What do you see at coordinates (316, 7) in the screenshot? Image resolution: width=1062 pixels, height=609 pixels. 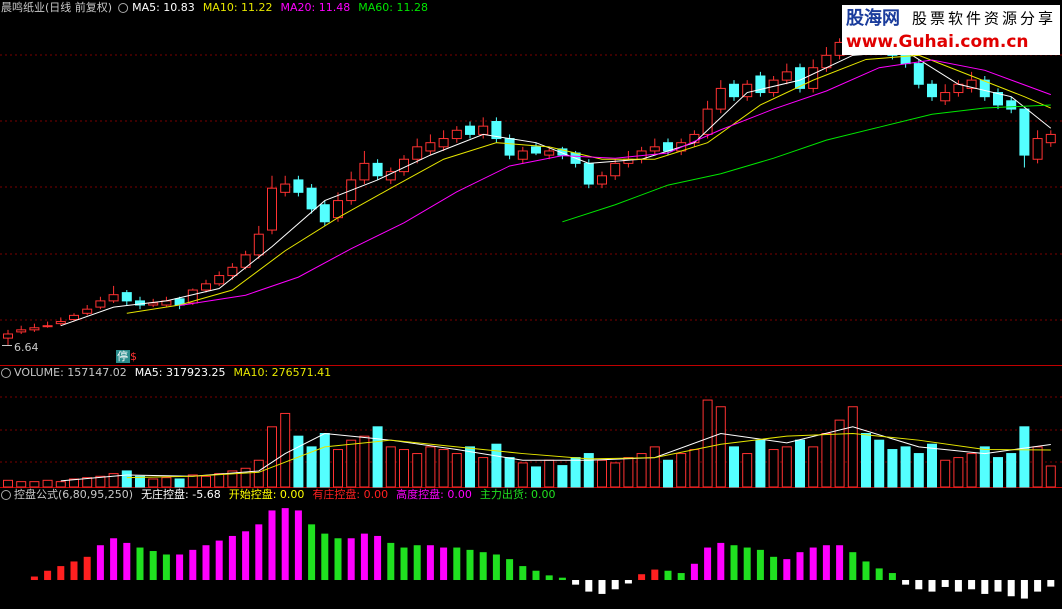 I see `legend-label: MA20: 11.48` at bounding box center [316, 7].